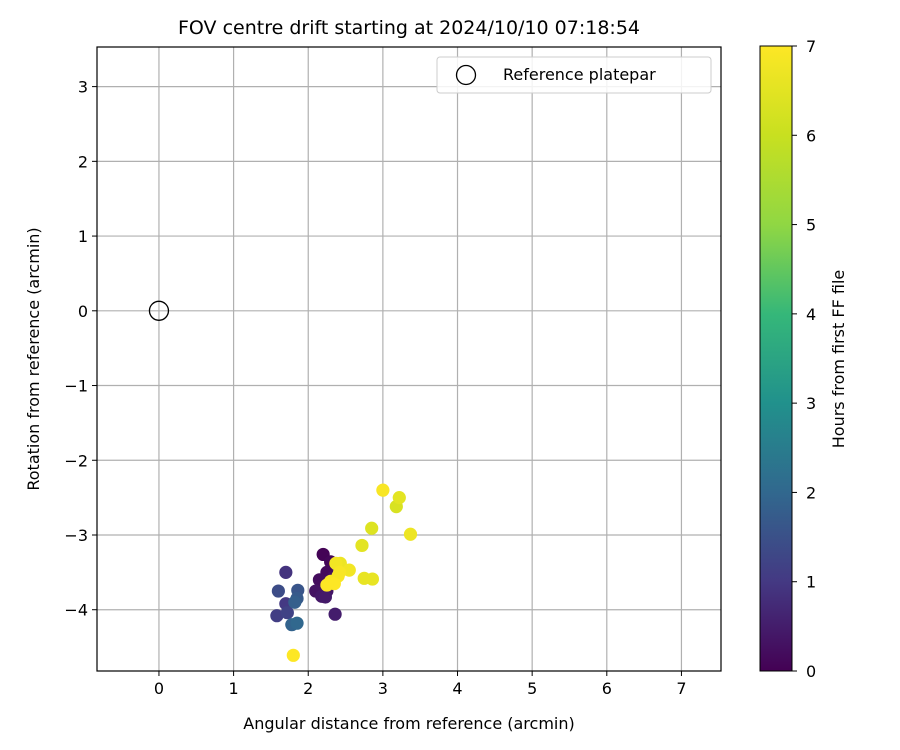 This screenshot has width=900, height=750. Describe the element at coordinates (838, 359) in the screenshot. I see `colorbar-label: Hours from first FF file` at that location.